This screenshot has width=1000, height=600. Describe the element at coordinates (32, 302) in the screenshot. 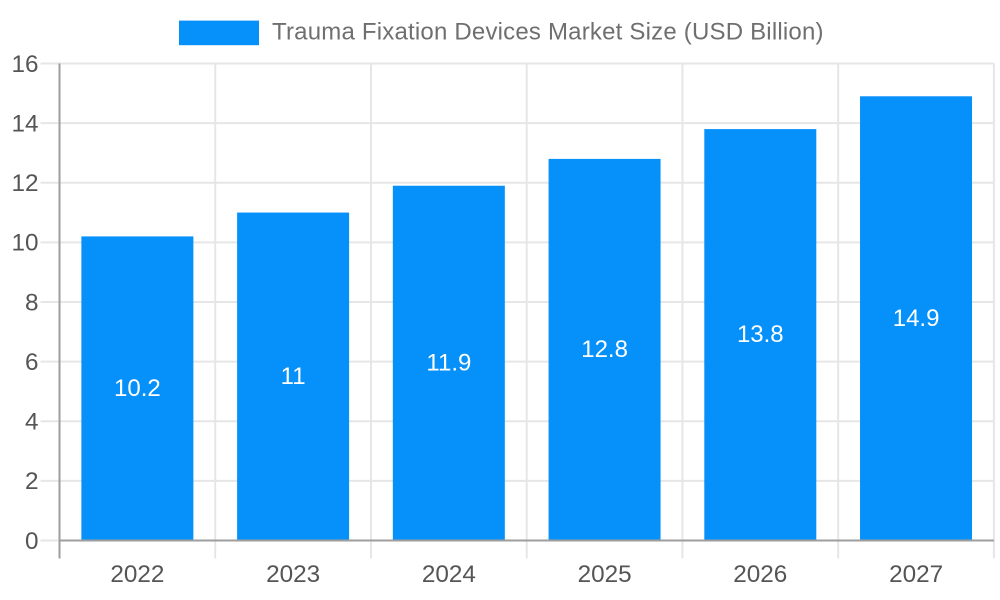

I see `svg-text: 8` at that location.